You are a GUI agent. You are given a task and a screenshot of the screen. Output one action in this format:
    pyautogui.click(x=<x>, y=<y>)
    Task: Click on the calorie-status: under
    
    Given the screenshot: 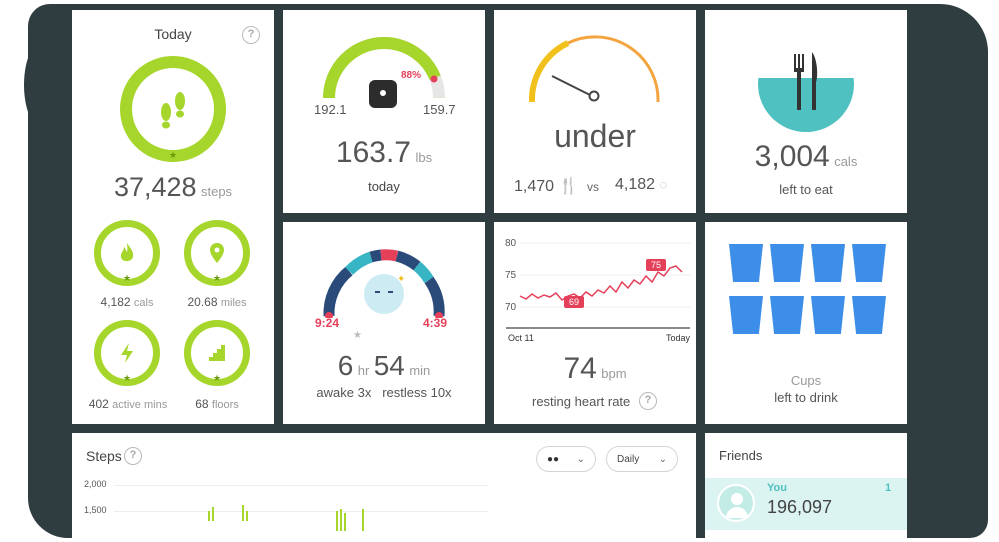 What is the action you would take?
    pyautogui.click(x=595, y=136)
    